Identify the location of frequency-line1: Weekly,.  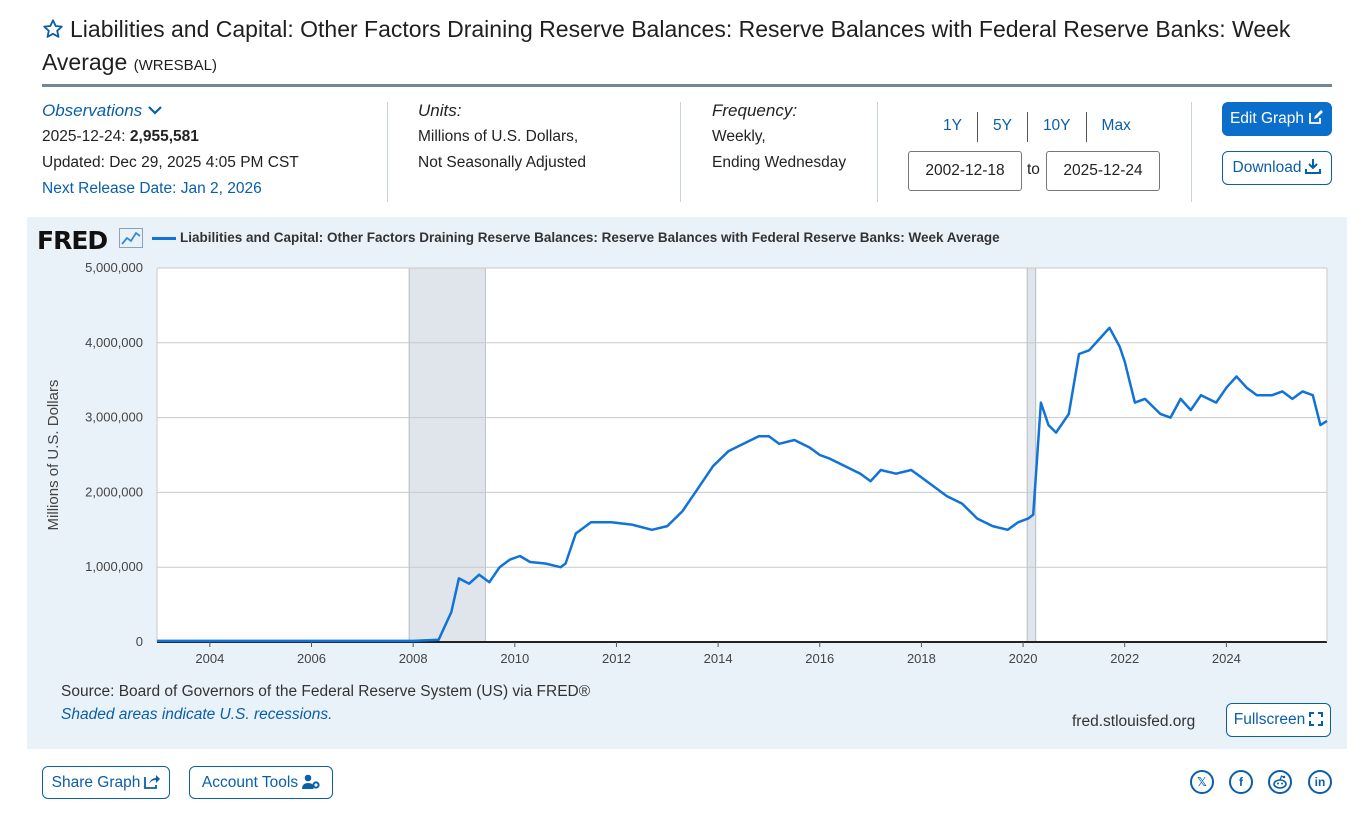
(739, 136).